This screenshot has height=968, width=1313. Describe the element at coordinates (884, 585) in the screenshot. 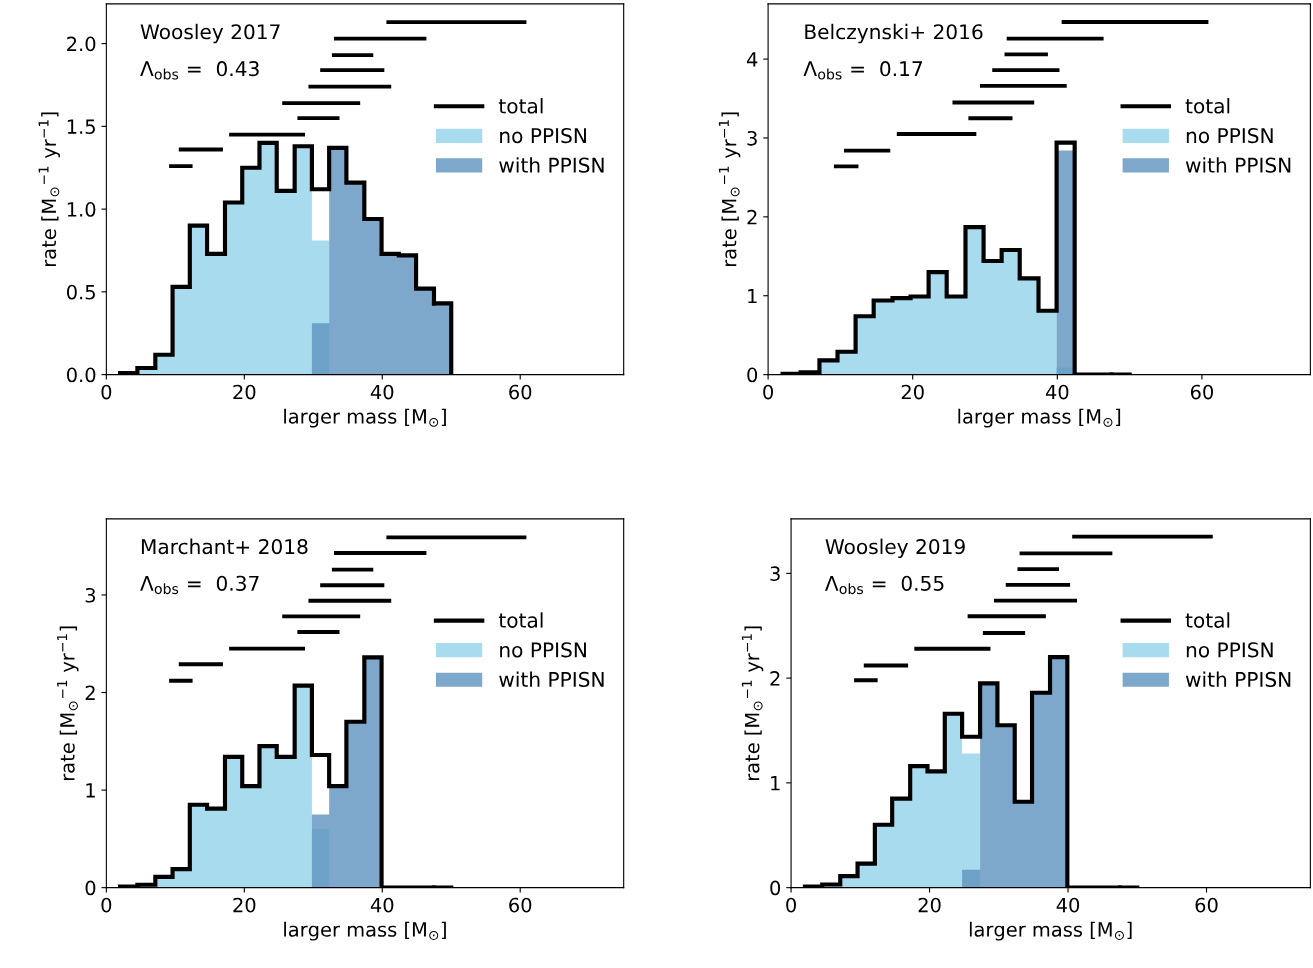

I see `annotation: Λ$_{obs}$ = 0.55` at that location.